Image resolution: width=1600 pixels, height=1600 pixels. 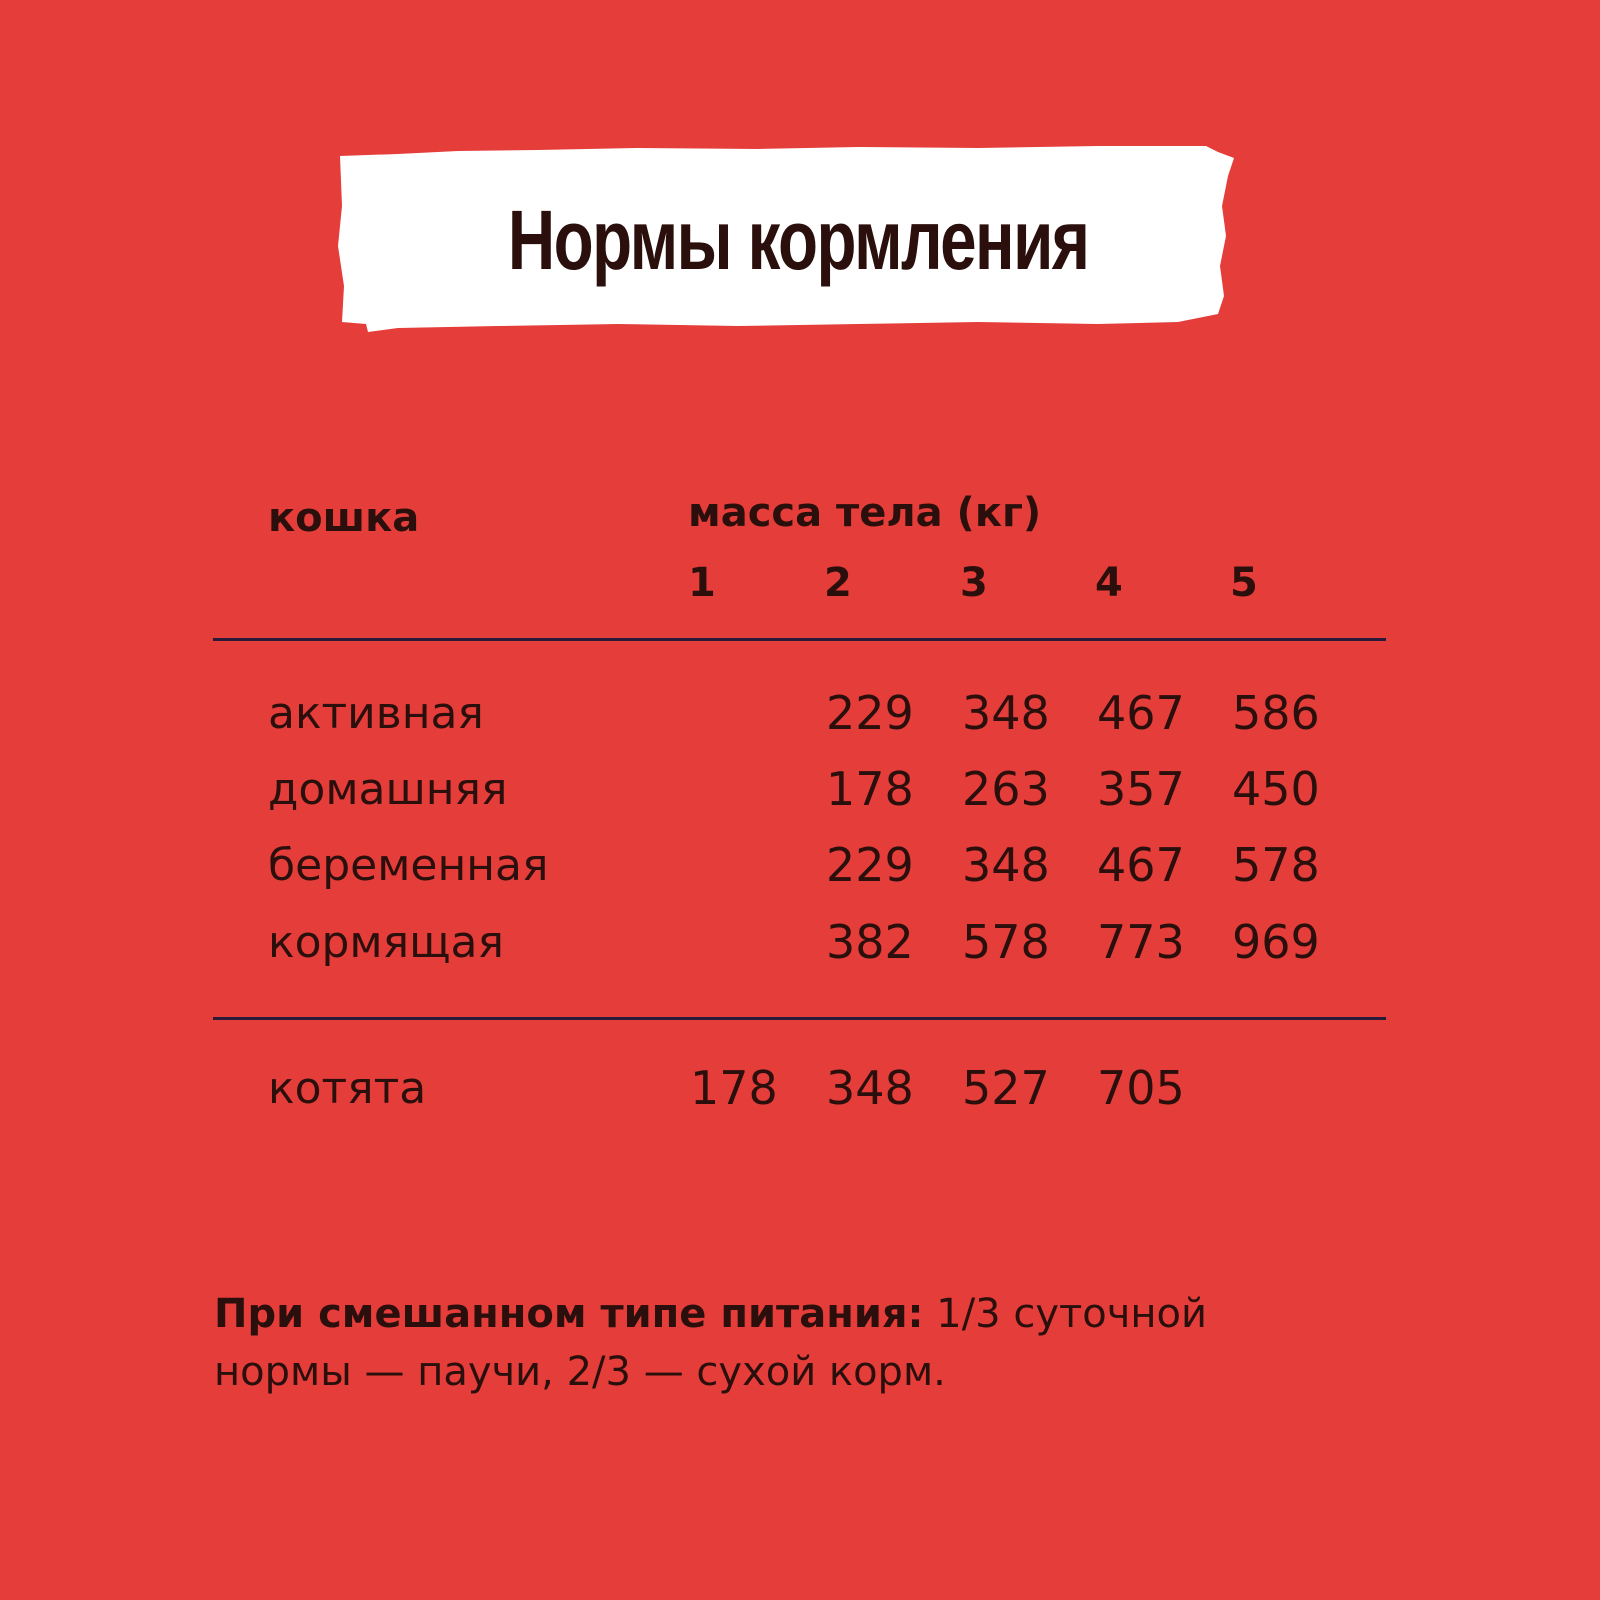 What do you see at coordinates (376, 713) in the screenshot?
I see `row-label: активная` at bounding box center [376, 713].